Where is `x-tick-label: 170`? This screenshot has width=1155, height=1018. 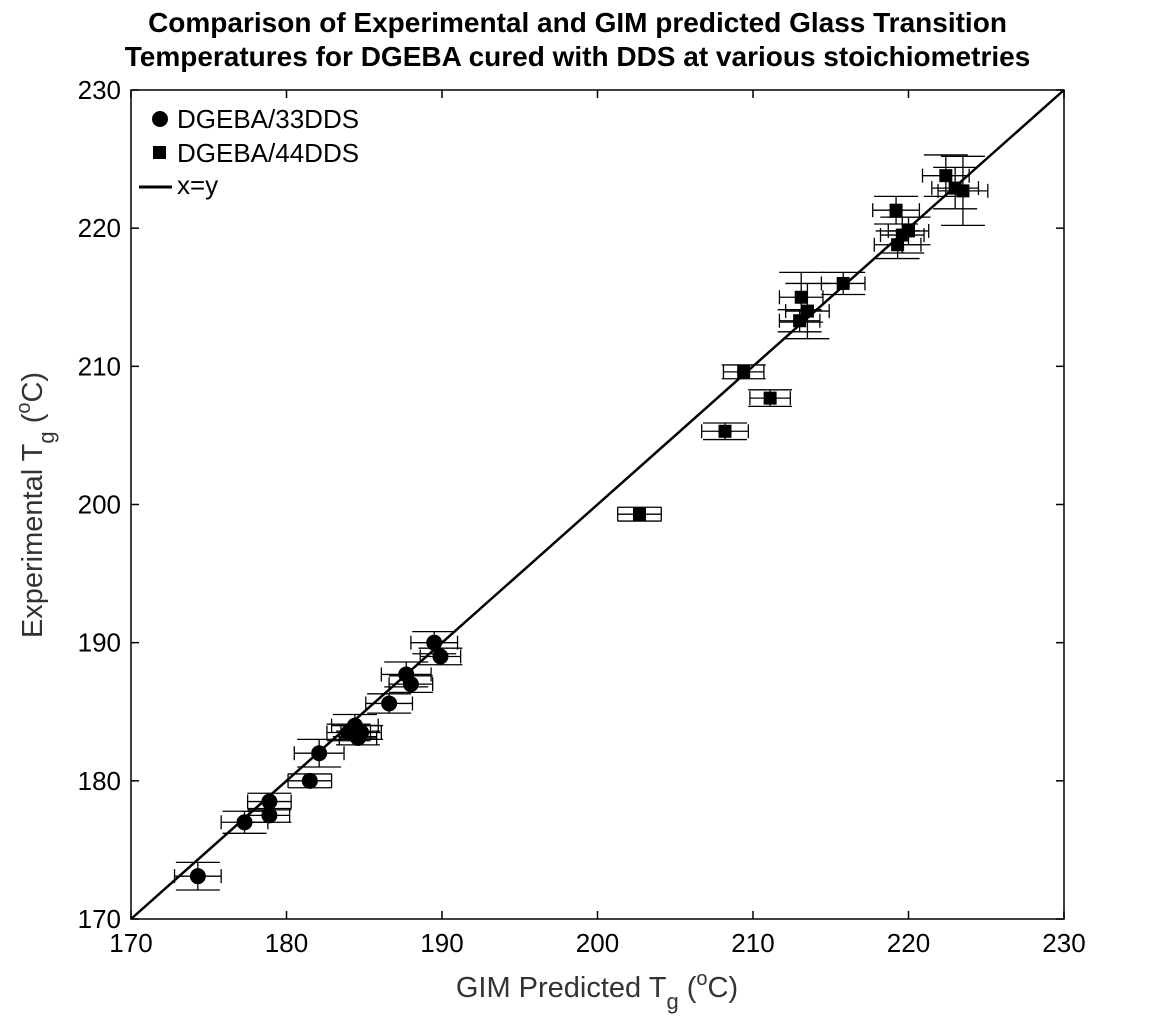
x-tick-label: 170 is located at coordinates (130, 943).